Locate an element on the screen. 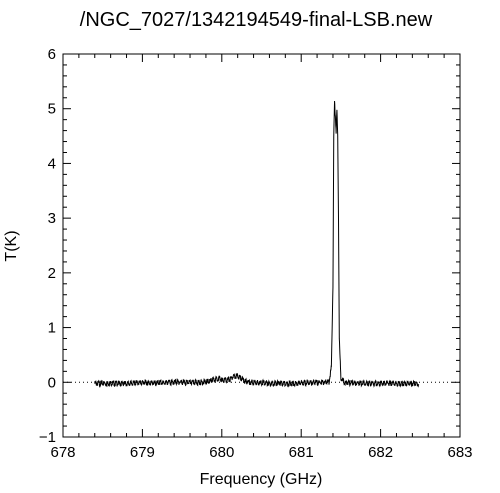 This screenshot has height=493, width=500. y-tick-label: −1 is located at coordinates (47, 437).